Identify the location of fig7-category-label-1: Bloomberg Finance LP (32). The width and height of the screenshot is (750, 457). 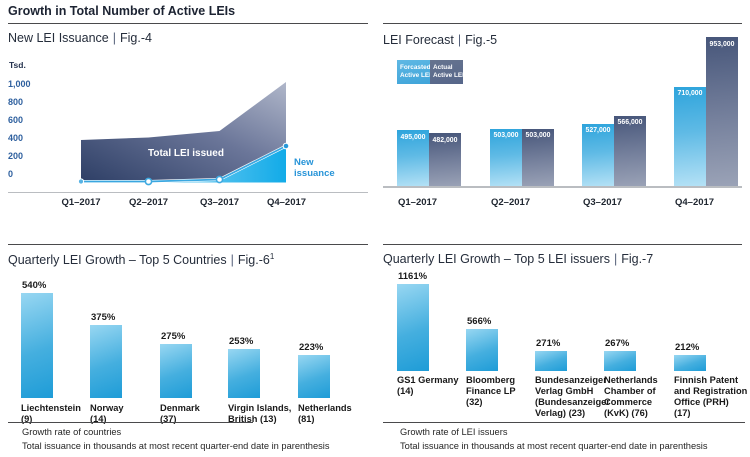
(491, 391).